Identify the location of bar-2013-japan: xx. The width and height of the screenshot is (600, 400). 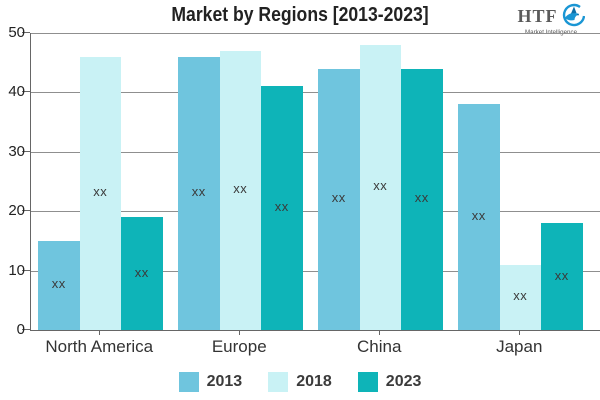
(479, 217).